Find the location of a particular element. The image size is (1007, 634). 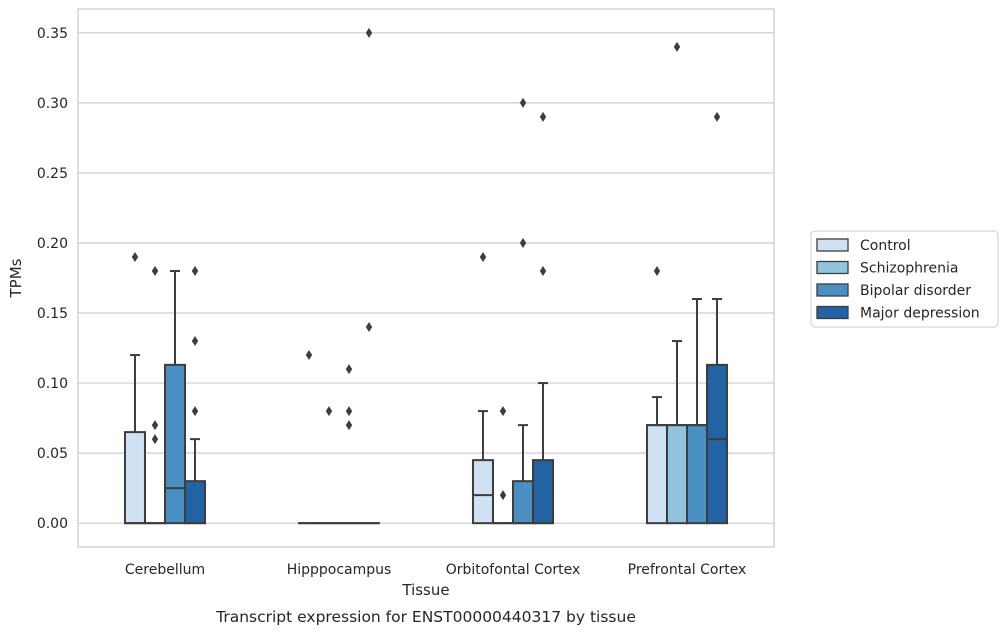

x-tick-label: Hipppocampus is located at coordinates (339, 570).